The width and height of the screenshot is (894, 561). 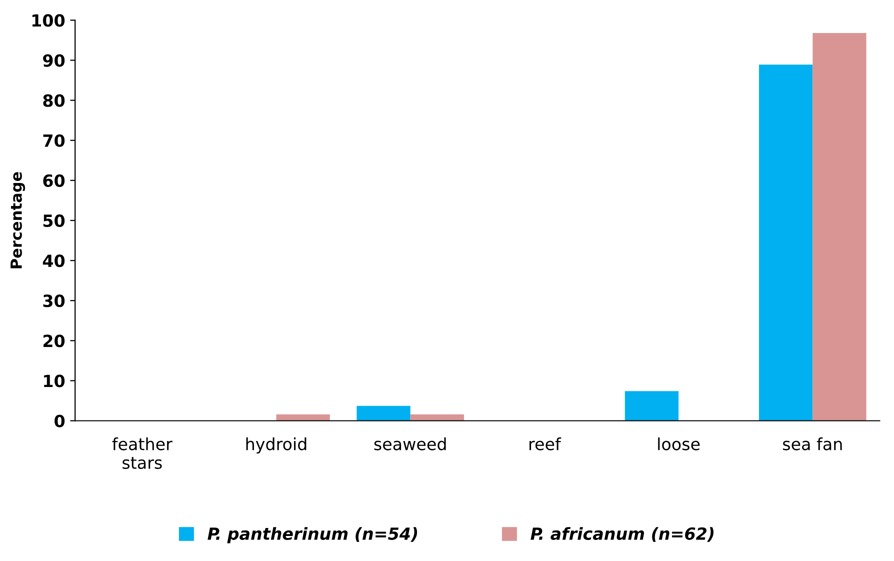 What do you see at coordinates (59, 421) in the screenshot?
I see `y-tick-label: 0` at bounding box center [59, 421].